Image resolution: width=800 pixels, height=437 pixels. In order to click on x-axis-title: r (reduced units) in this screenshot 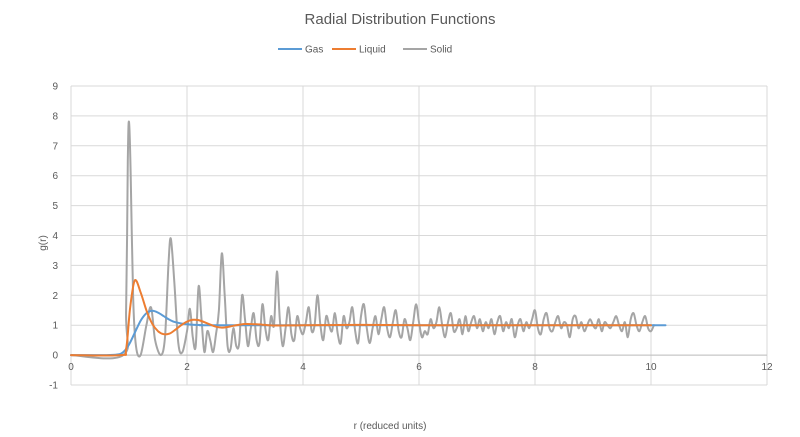, I will do `click(390, 426)`.